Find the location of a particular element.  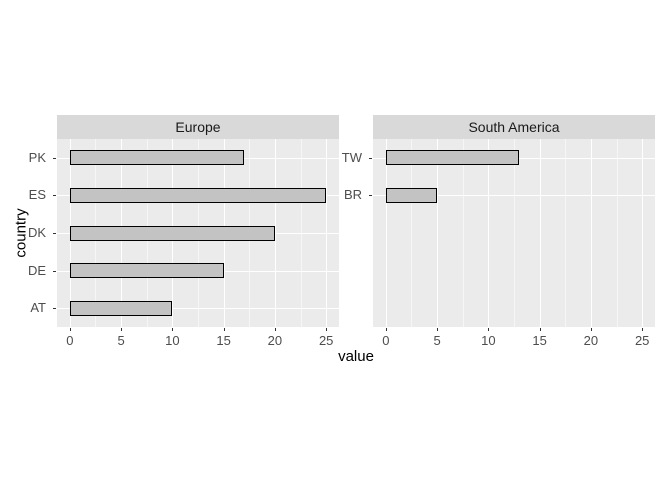

y-tick-label: PK is located at coordinates (37, 157).